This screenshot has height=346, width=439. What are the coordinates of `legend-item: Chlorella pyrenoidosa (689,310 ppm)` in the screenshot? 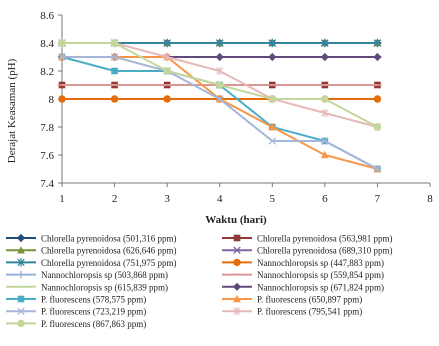 It's located at (307, 251).